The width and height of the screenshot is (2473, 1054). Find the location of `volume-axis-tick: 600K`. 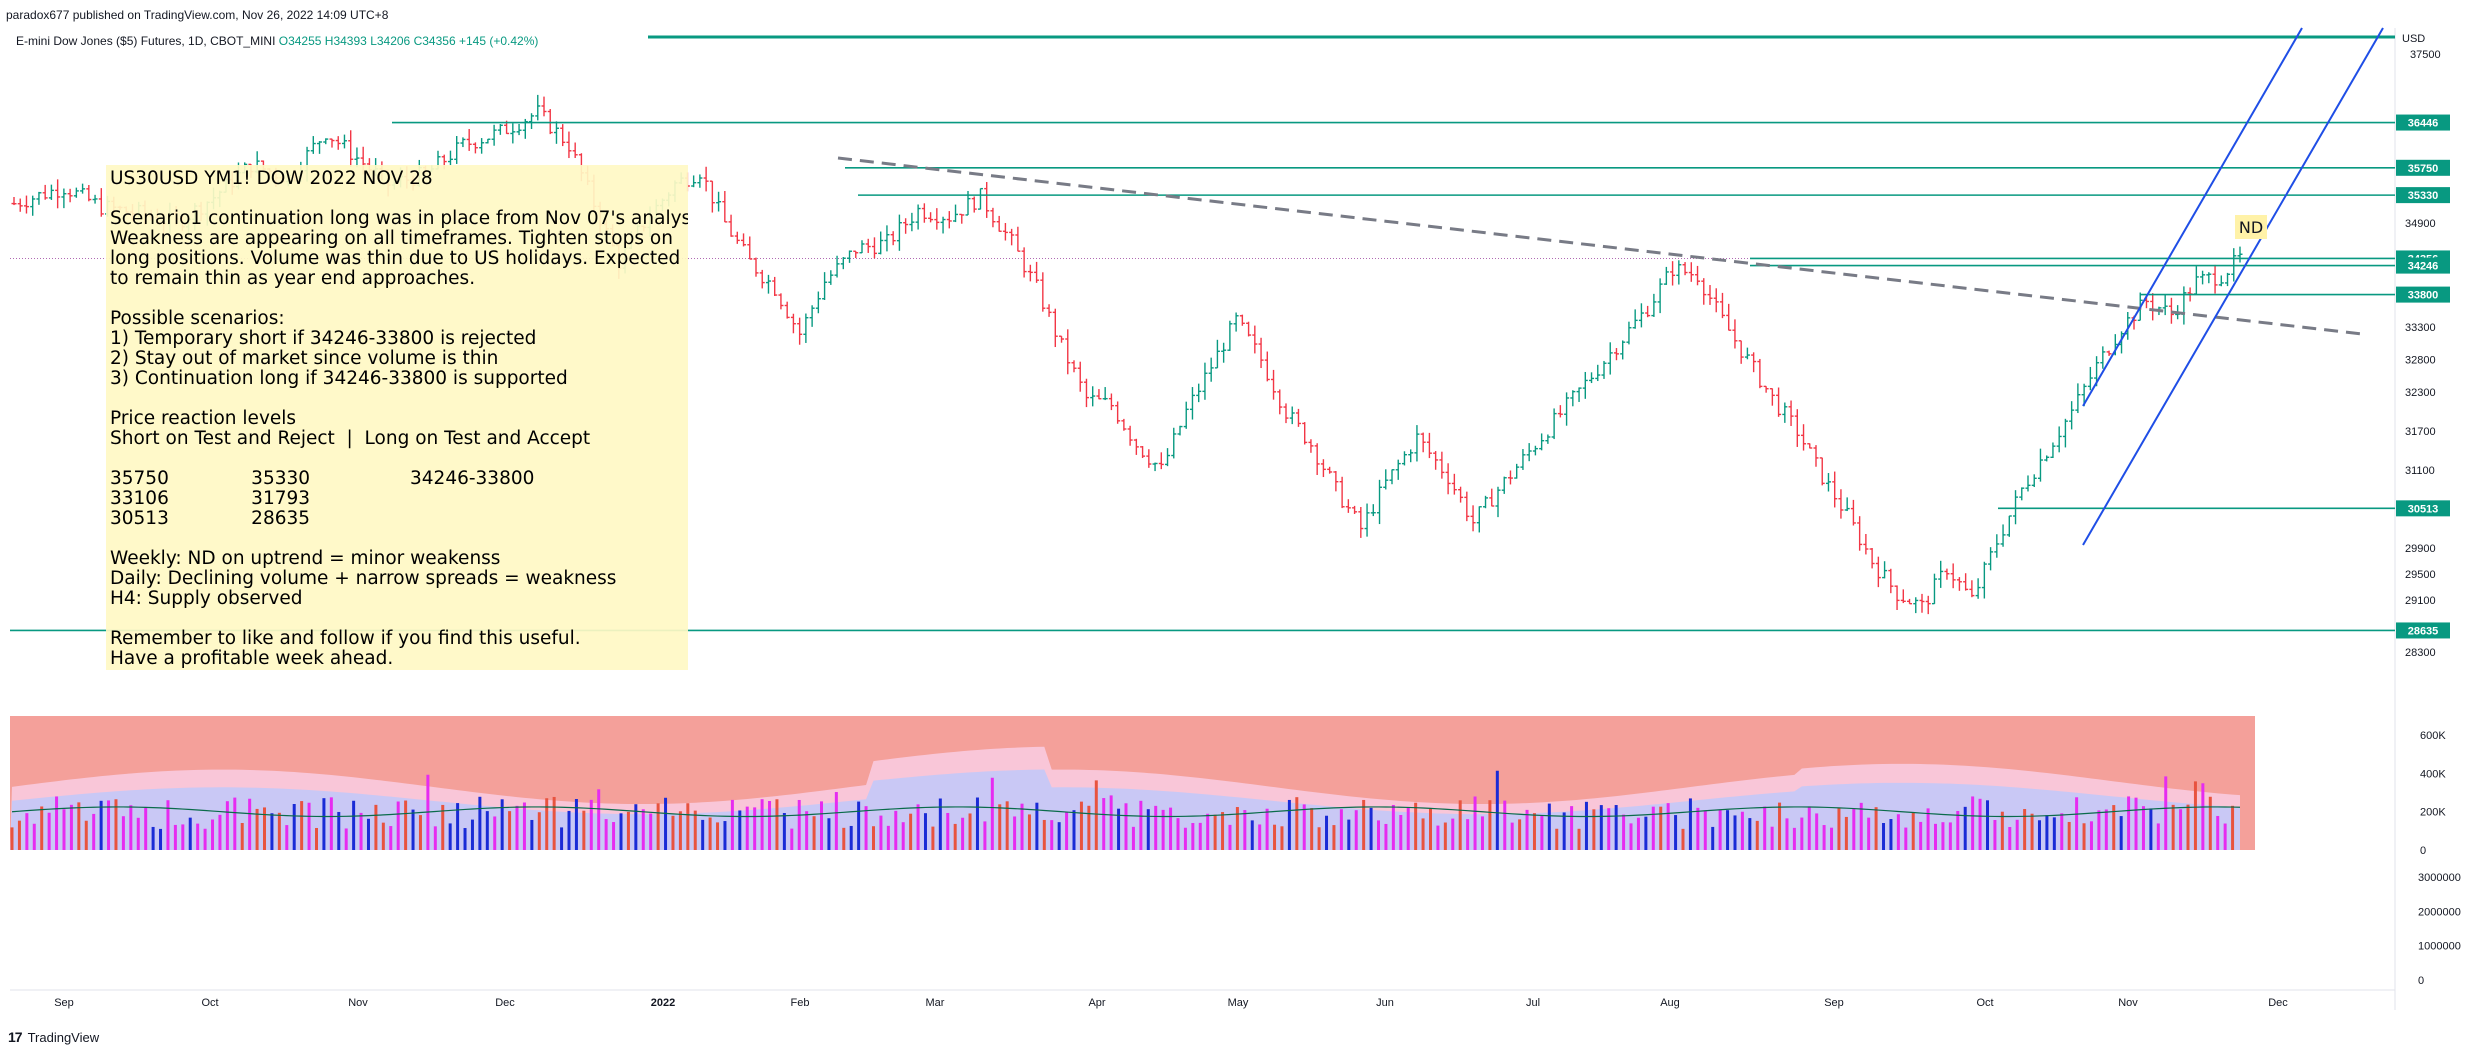

volume-axis-tick: 600K is located at coordinates (2433, 736).